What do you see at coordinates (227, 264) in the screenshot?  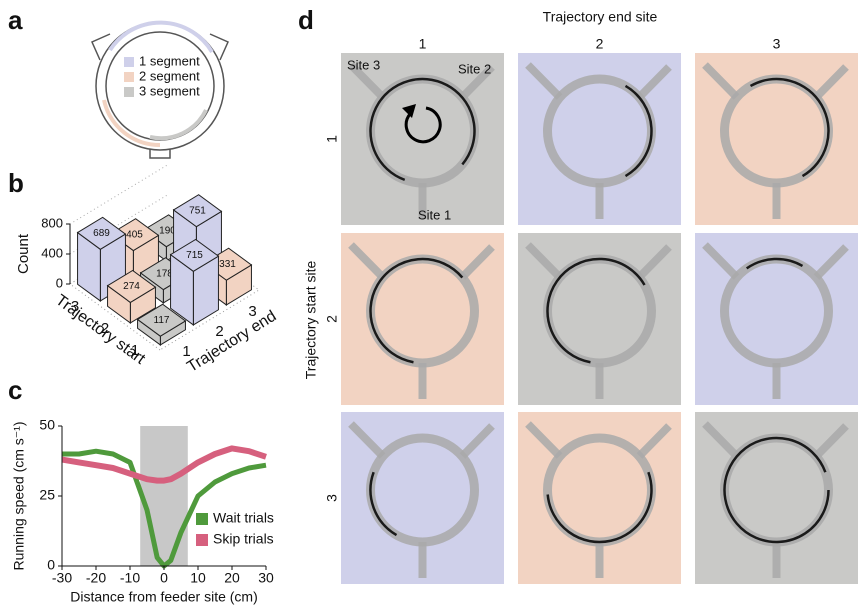 I see `value-label: 331` at bounding box center [227, 264].